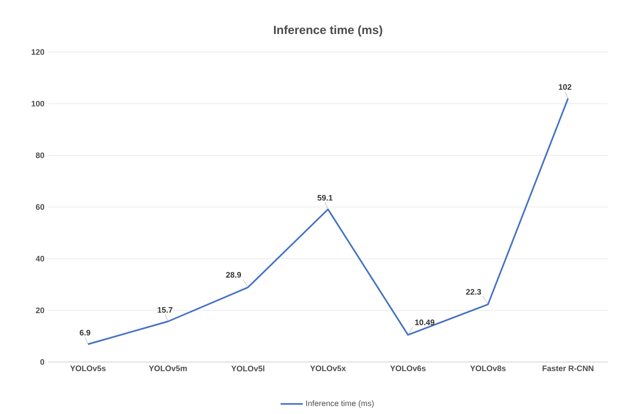 The height and width of the screenshot is (414, 627). Describe the element at coordinates (328, 30) in the screenshot. I see `chart-title: Inference time (ms)` at that location.